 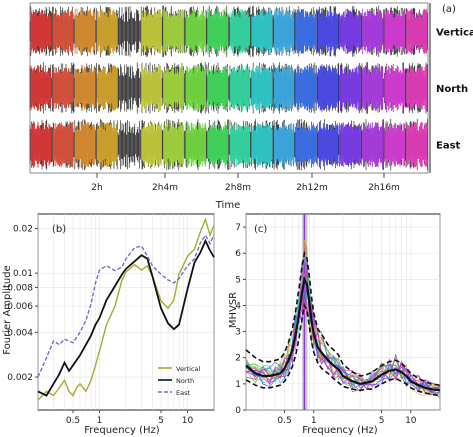 What do you see at coordinates (417, 88) in the screenshot?
I see `window-18-north` at bounding box center [417, 88].